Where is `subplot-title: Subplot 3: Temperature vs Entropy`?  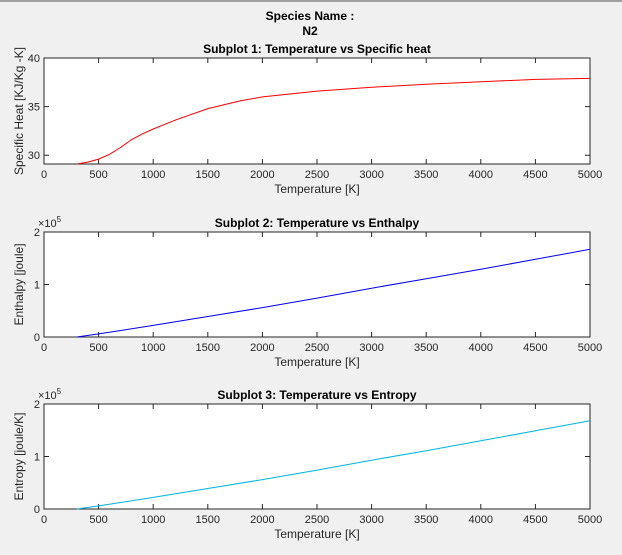
subplot-title: Subplot 3: Temperature vs Entropy is located at coordinates (316, 395).